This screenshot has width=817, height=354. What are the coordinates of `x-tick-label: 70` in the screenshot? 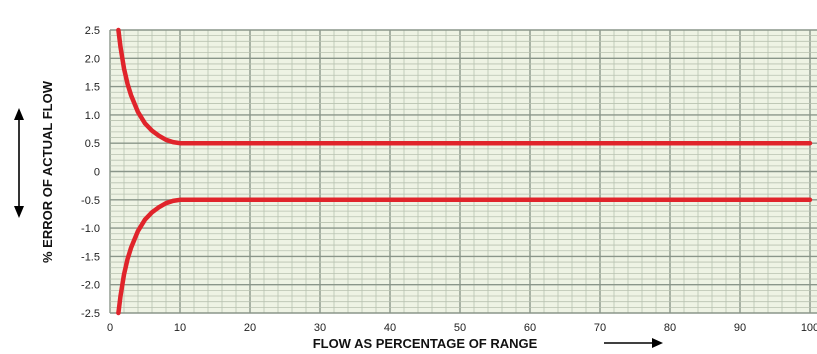 It's located at (600, 328).